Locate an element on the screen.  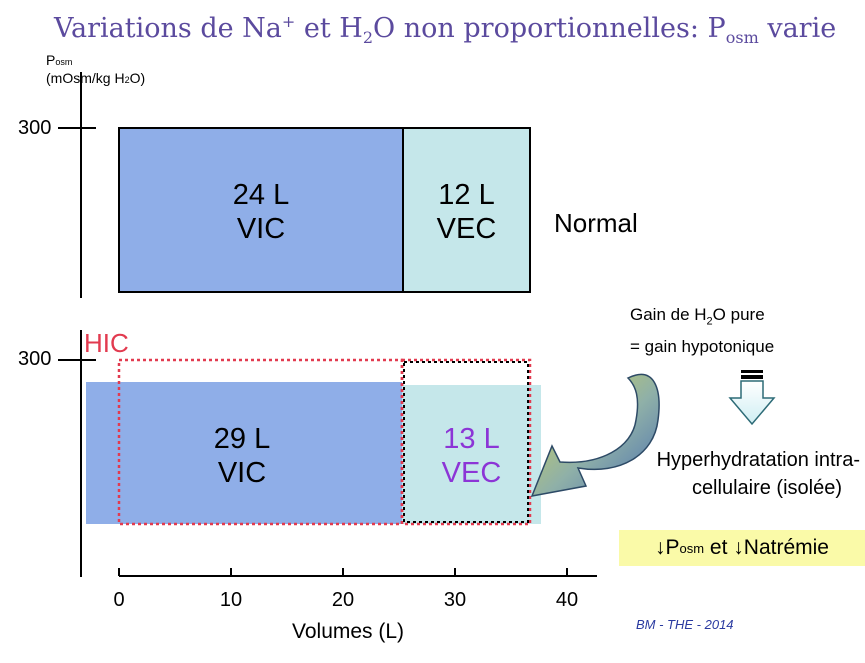
down-arrow-icon is located at coordinates (752, 398).